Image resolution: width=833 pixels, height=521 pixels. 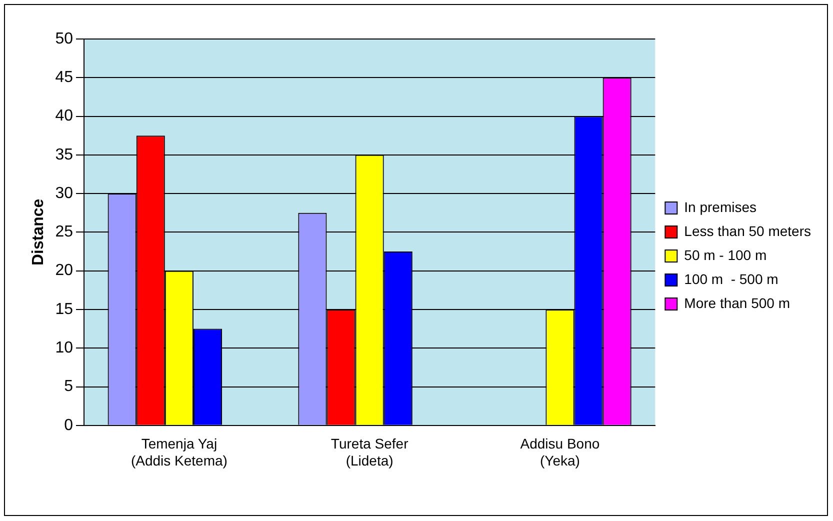 What do you see at coordinates (69, 425) in the screenshot?
I see `y-tick-label: 0` at bounding box center [69, 425].